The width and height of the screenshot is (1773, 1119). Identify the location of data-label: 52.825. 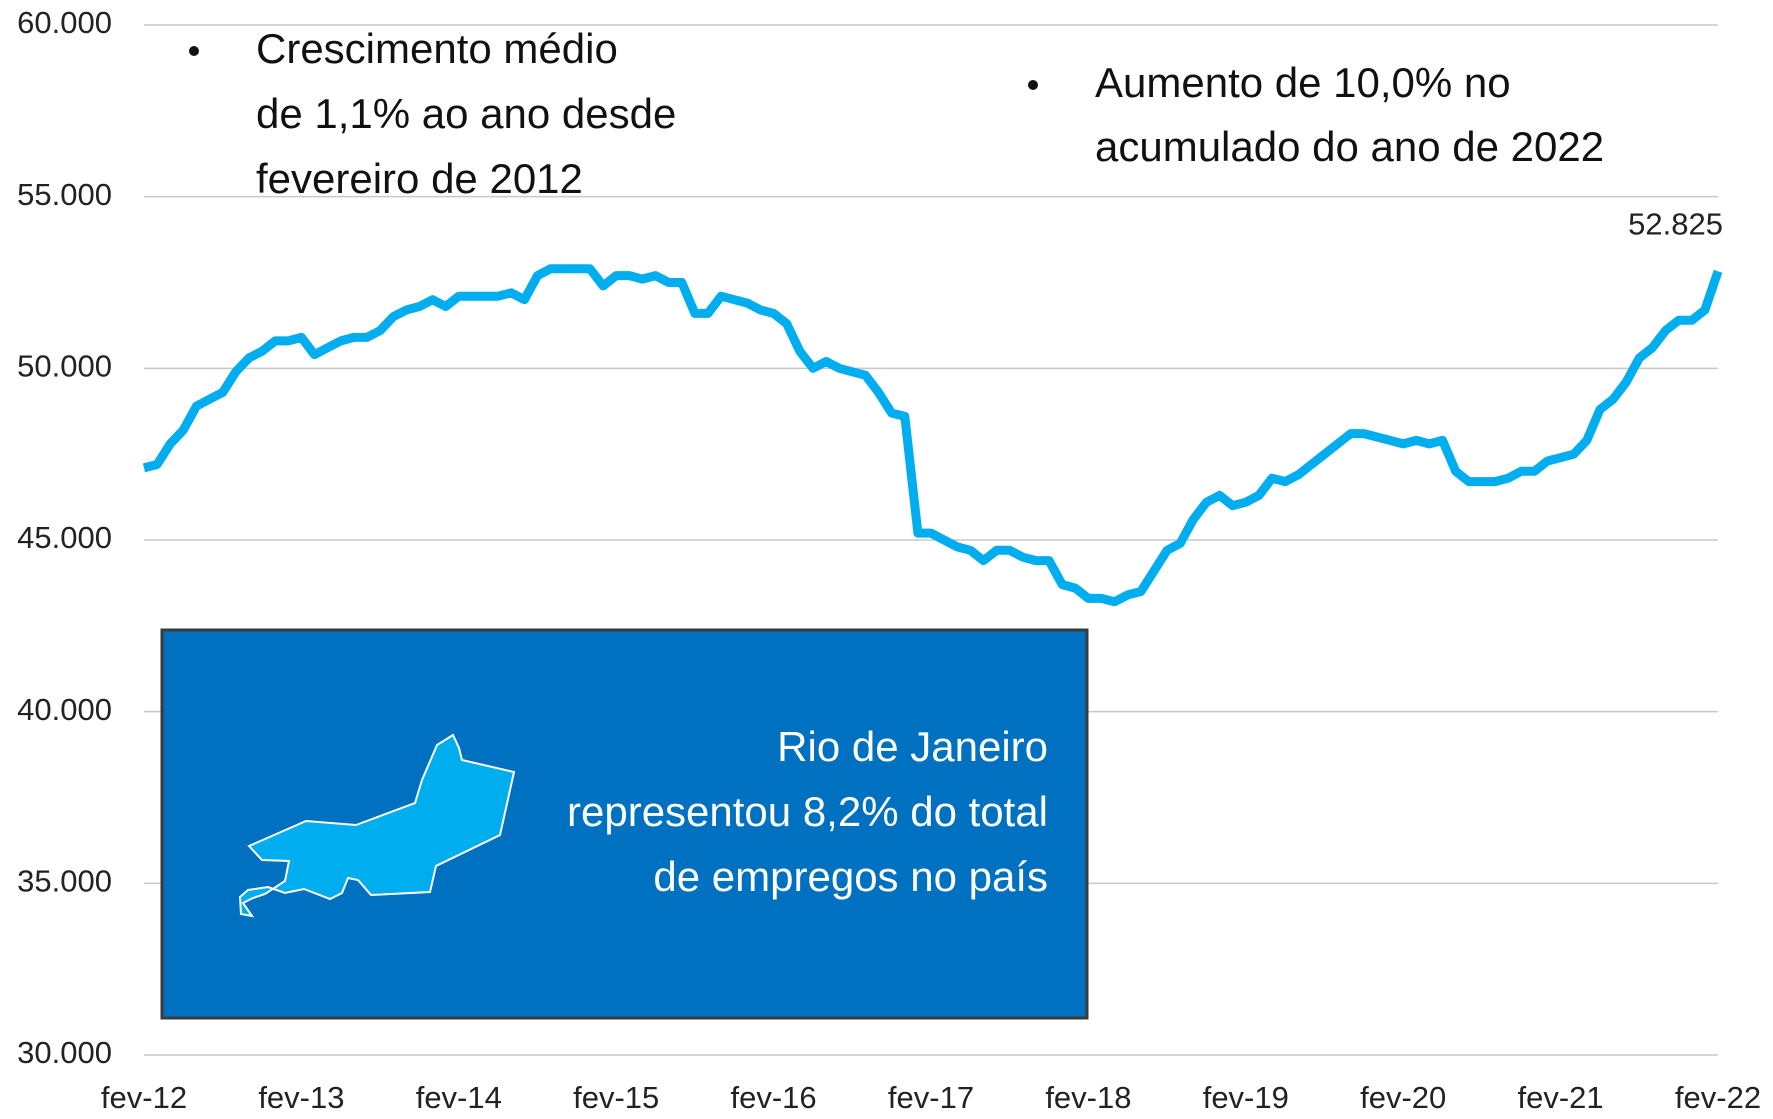
(1675, 224).